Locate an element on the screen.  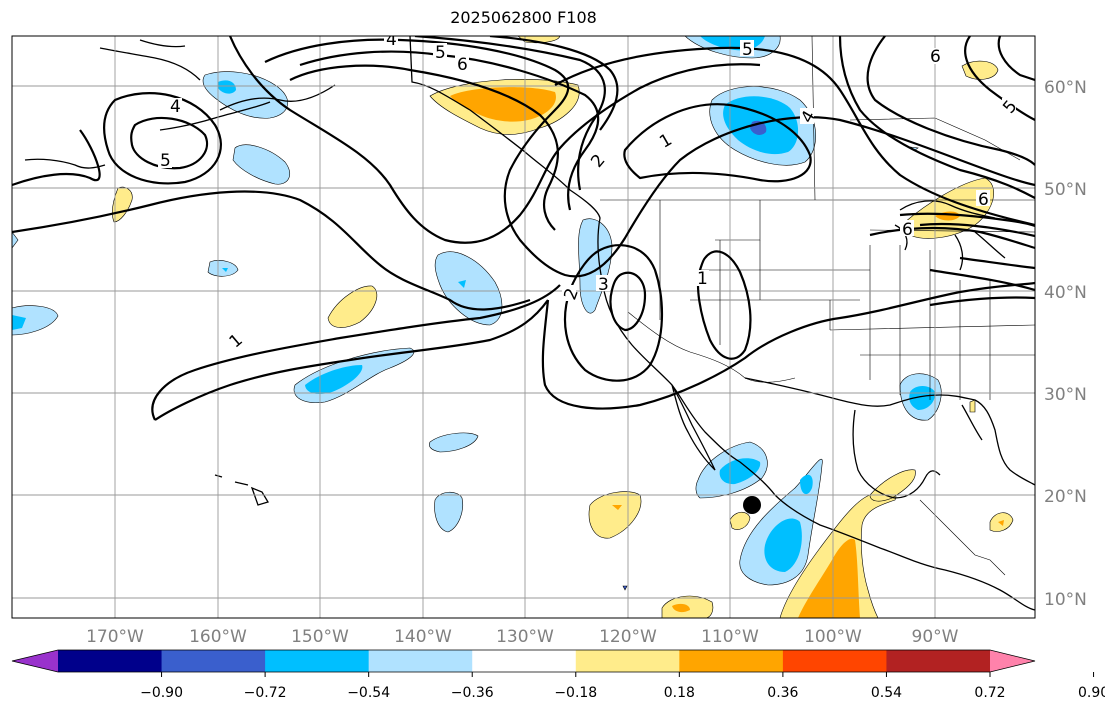
lon-label: 90°W is located at coordinates (935, 637).